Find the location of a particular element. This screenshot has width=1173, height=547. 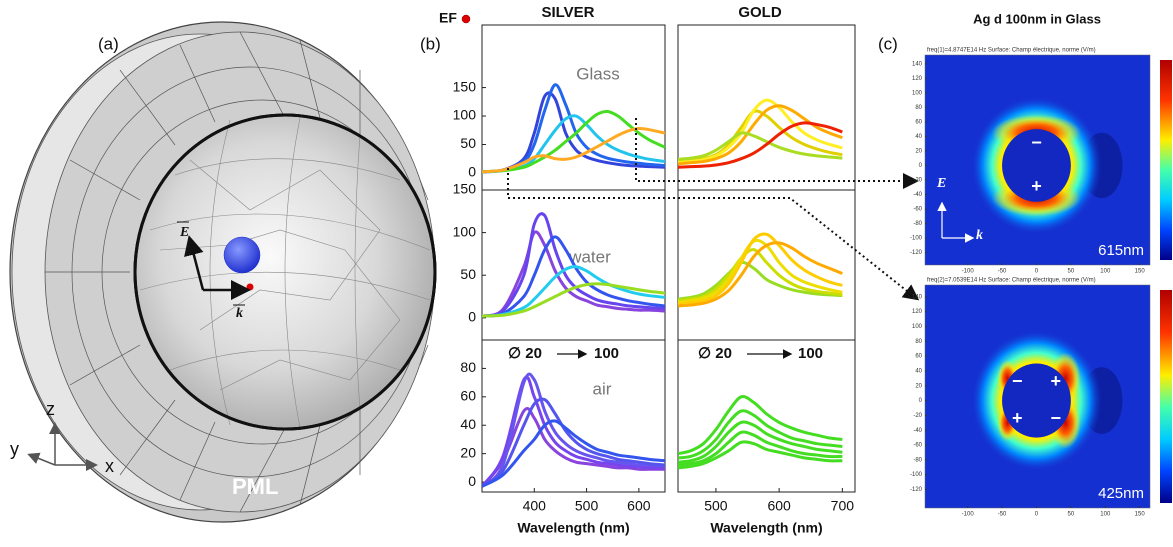

wavelength-label: 425nm is located at coordinates (1121, 493).